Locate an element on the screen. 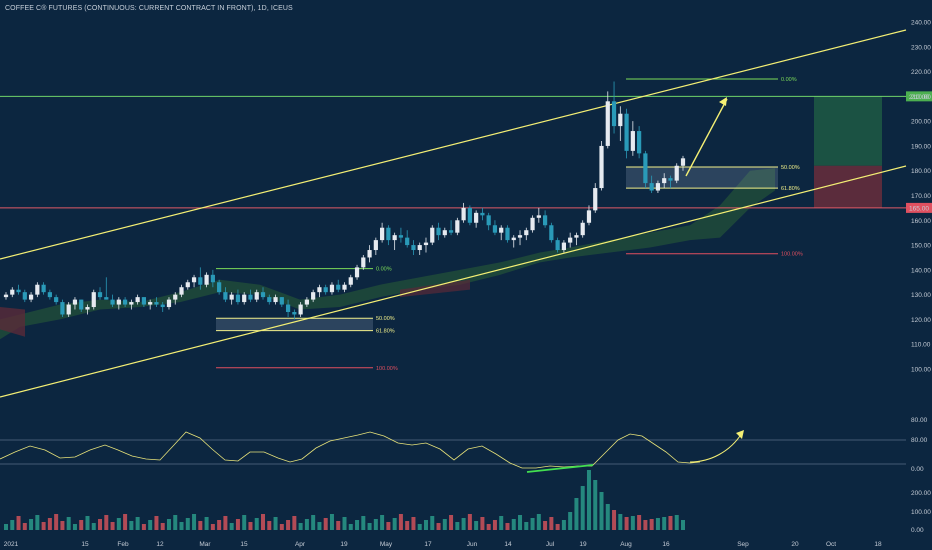  ichimoku-cloud-red is located at coordinates (435, 288).